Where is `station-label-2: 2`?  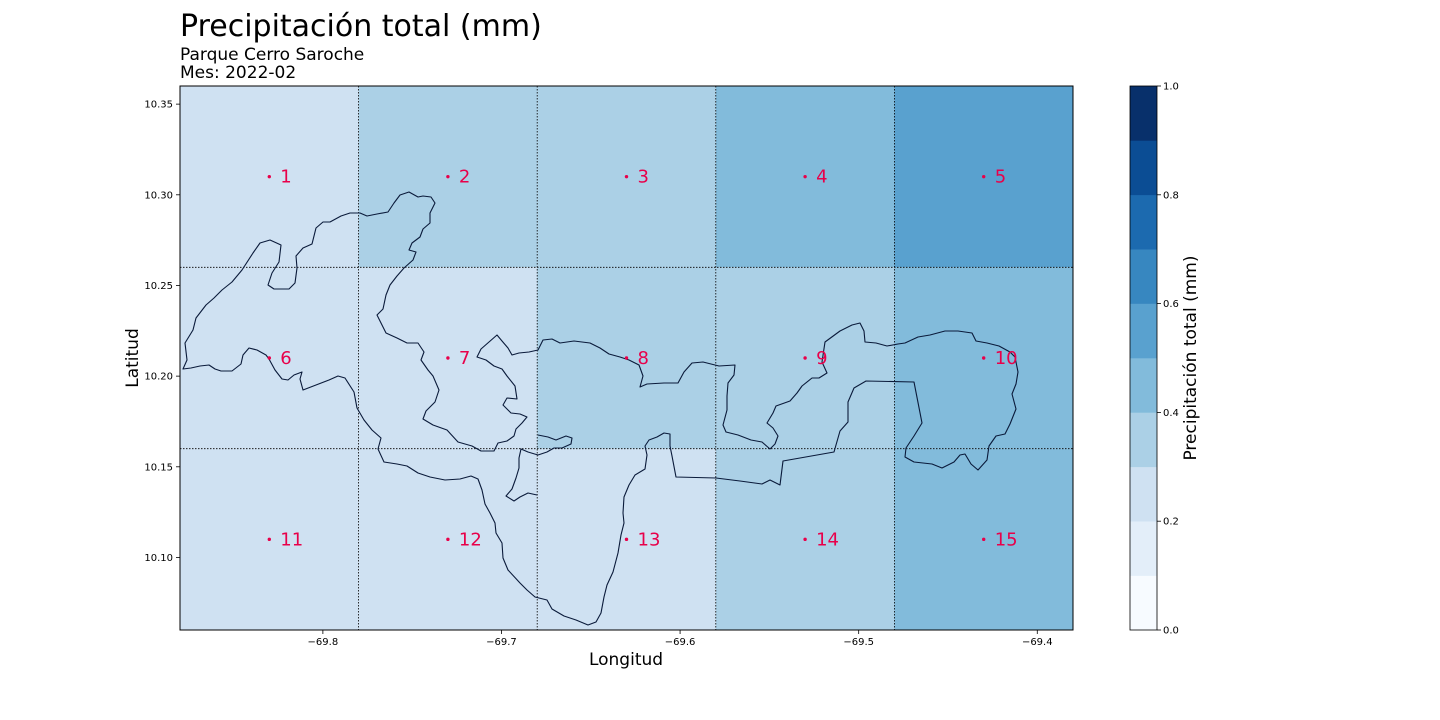 station-label-2: 2 is located at coordinates (464, 177).